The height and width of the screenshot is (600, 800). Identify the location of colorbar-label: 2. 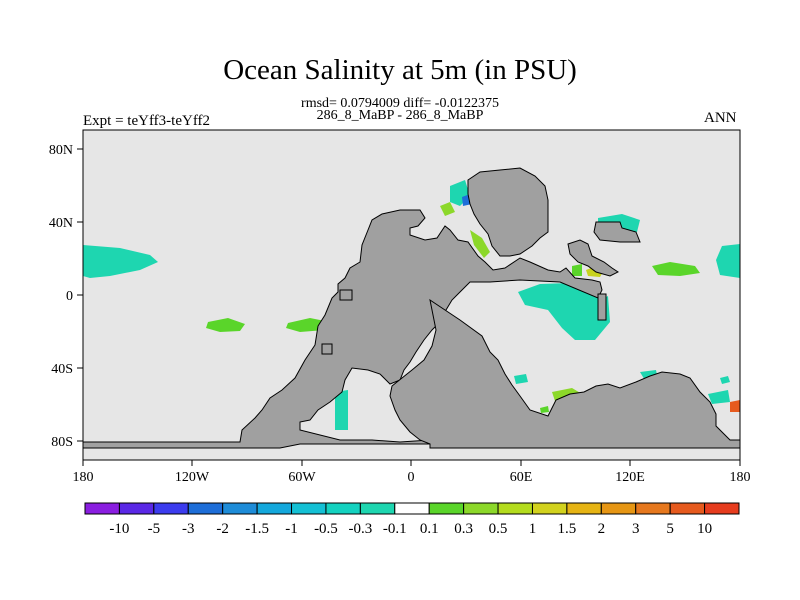
(602, 529).